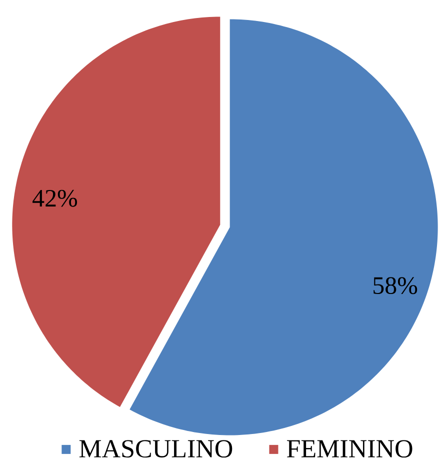 This screenshot has height=461, width=439. What do you see at coordinates (349, 449) in the screenshot?
I see `legend-label: FEMININO` at bounding box center [349, 449].